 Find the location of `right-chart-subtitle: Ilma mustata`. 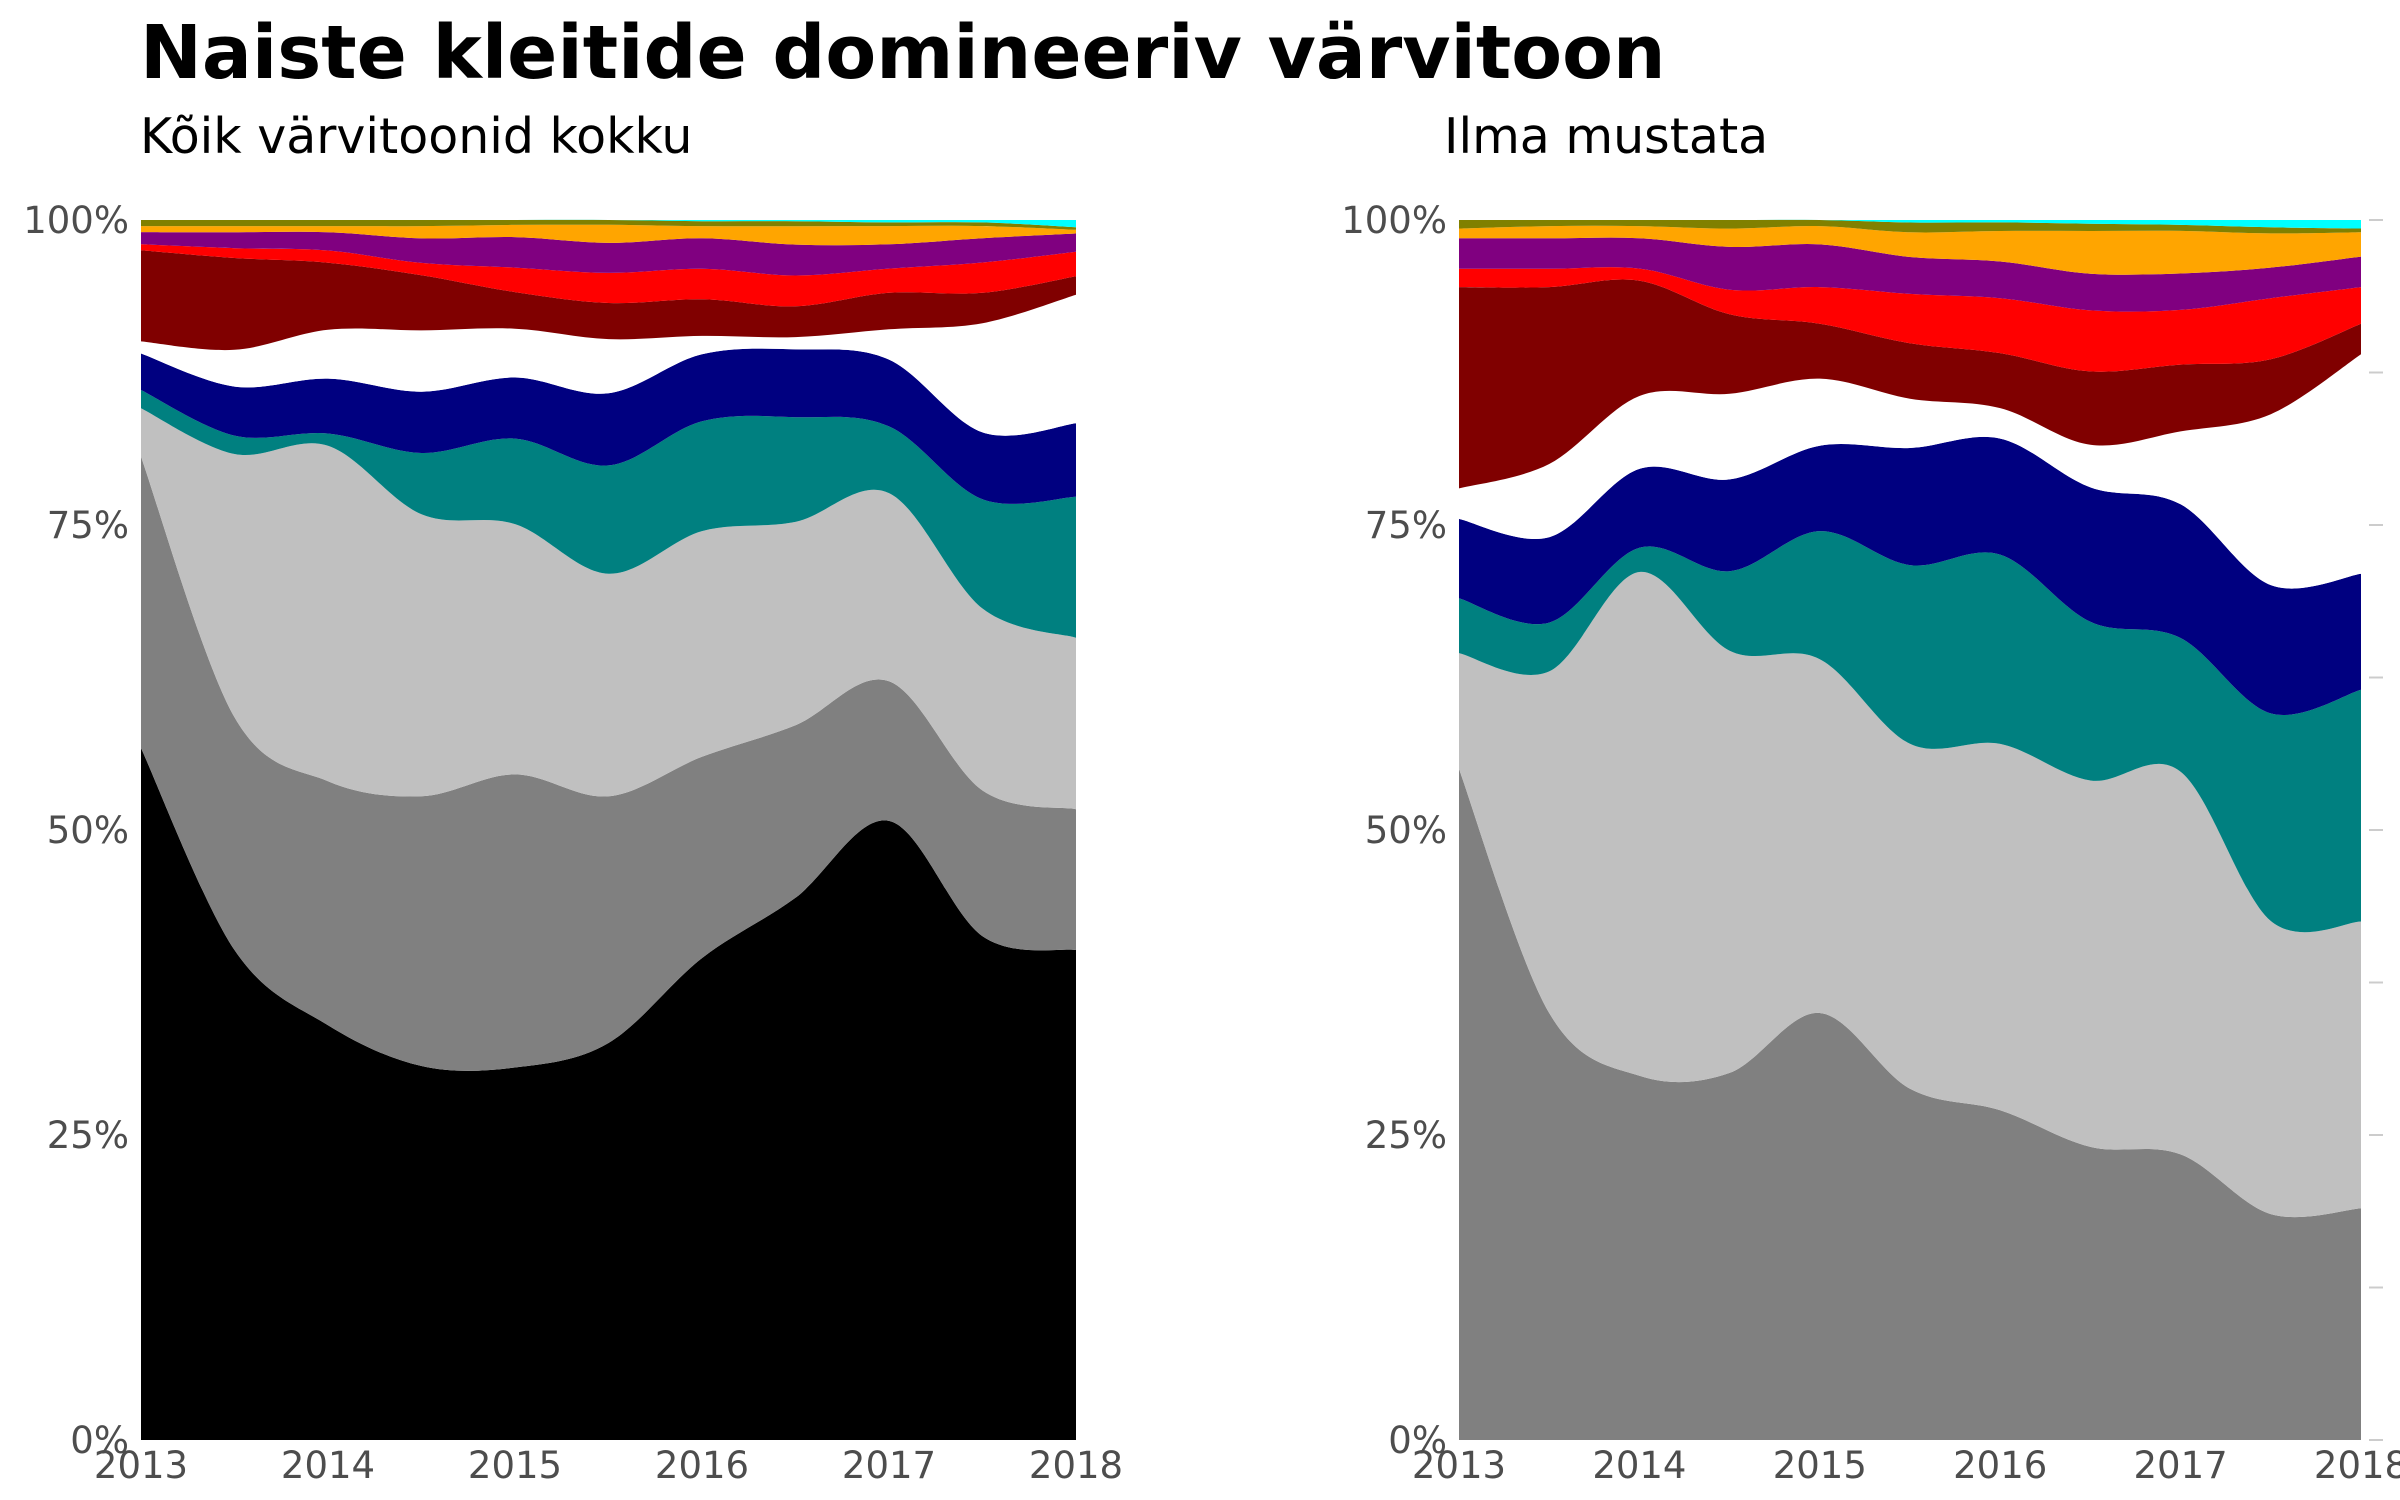

right-chart-subtitle: Ilma mustata is located at coordinates (1606, 136).